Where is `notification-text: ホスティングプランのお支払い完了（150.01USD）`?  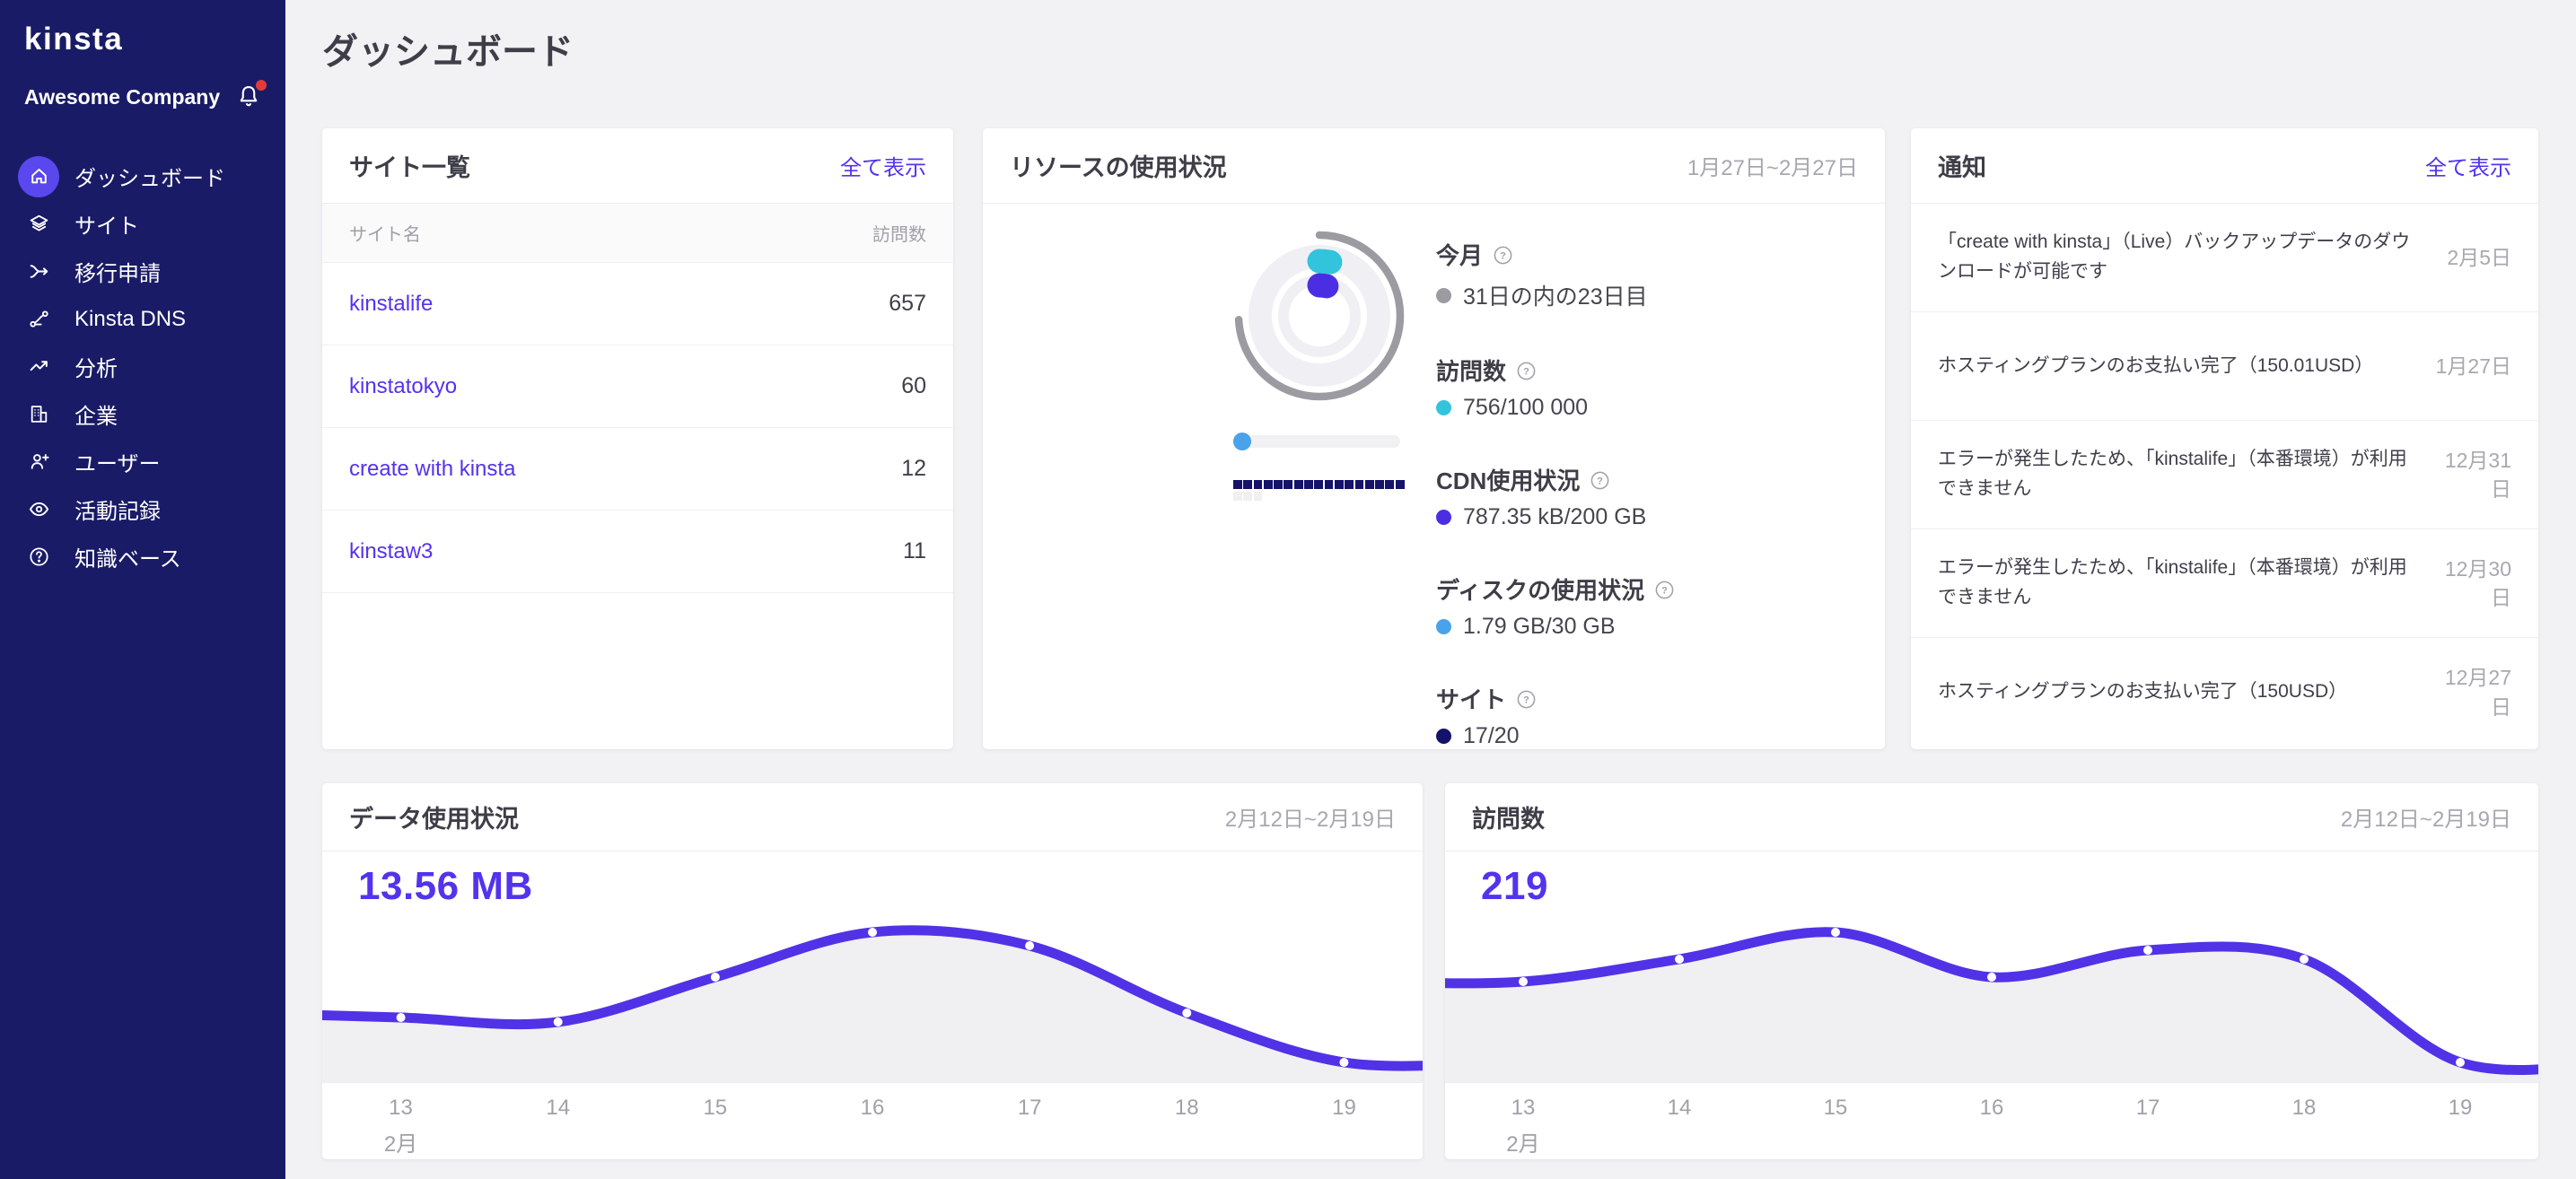
notification-text: ホスティングプランのお支払い完了（150.01USD） is located at coordinates (2156, 365).